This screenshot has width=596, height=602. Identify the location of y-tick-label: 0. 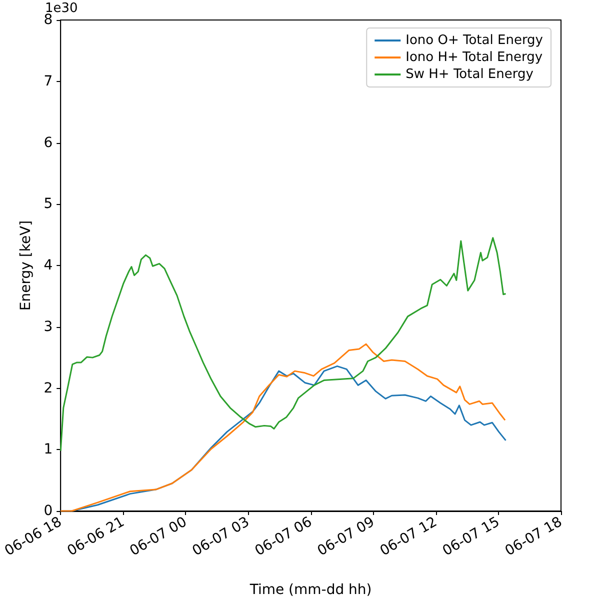
(48, 511).